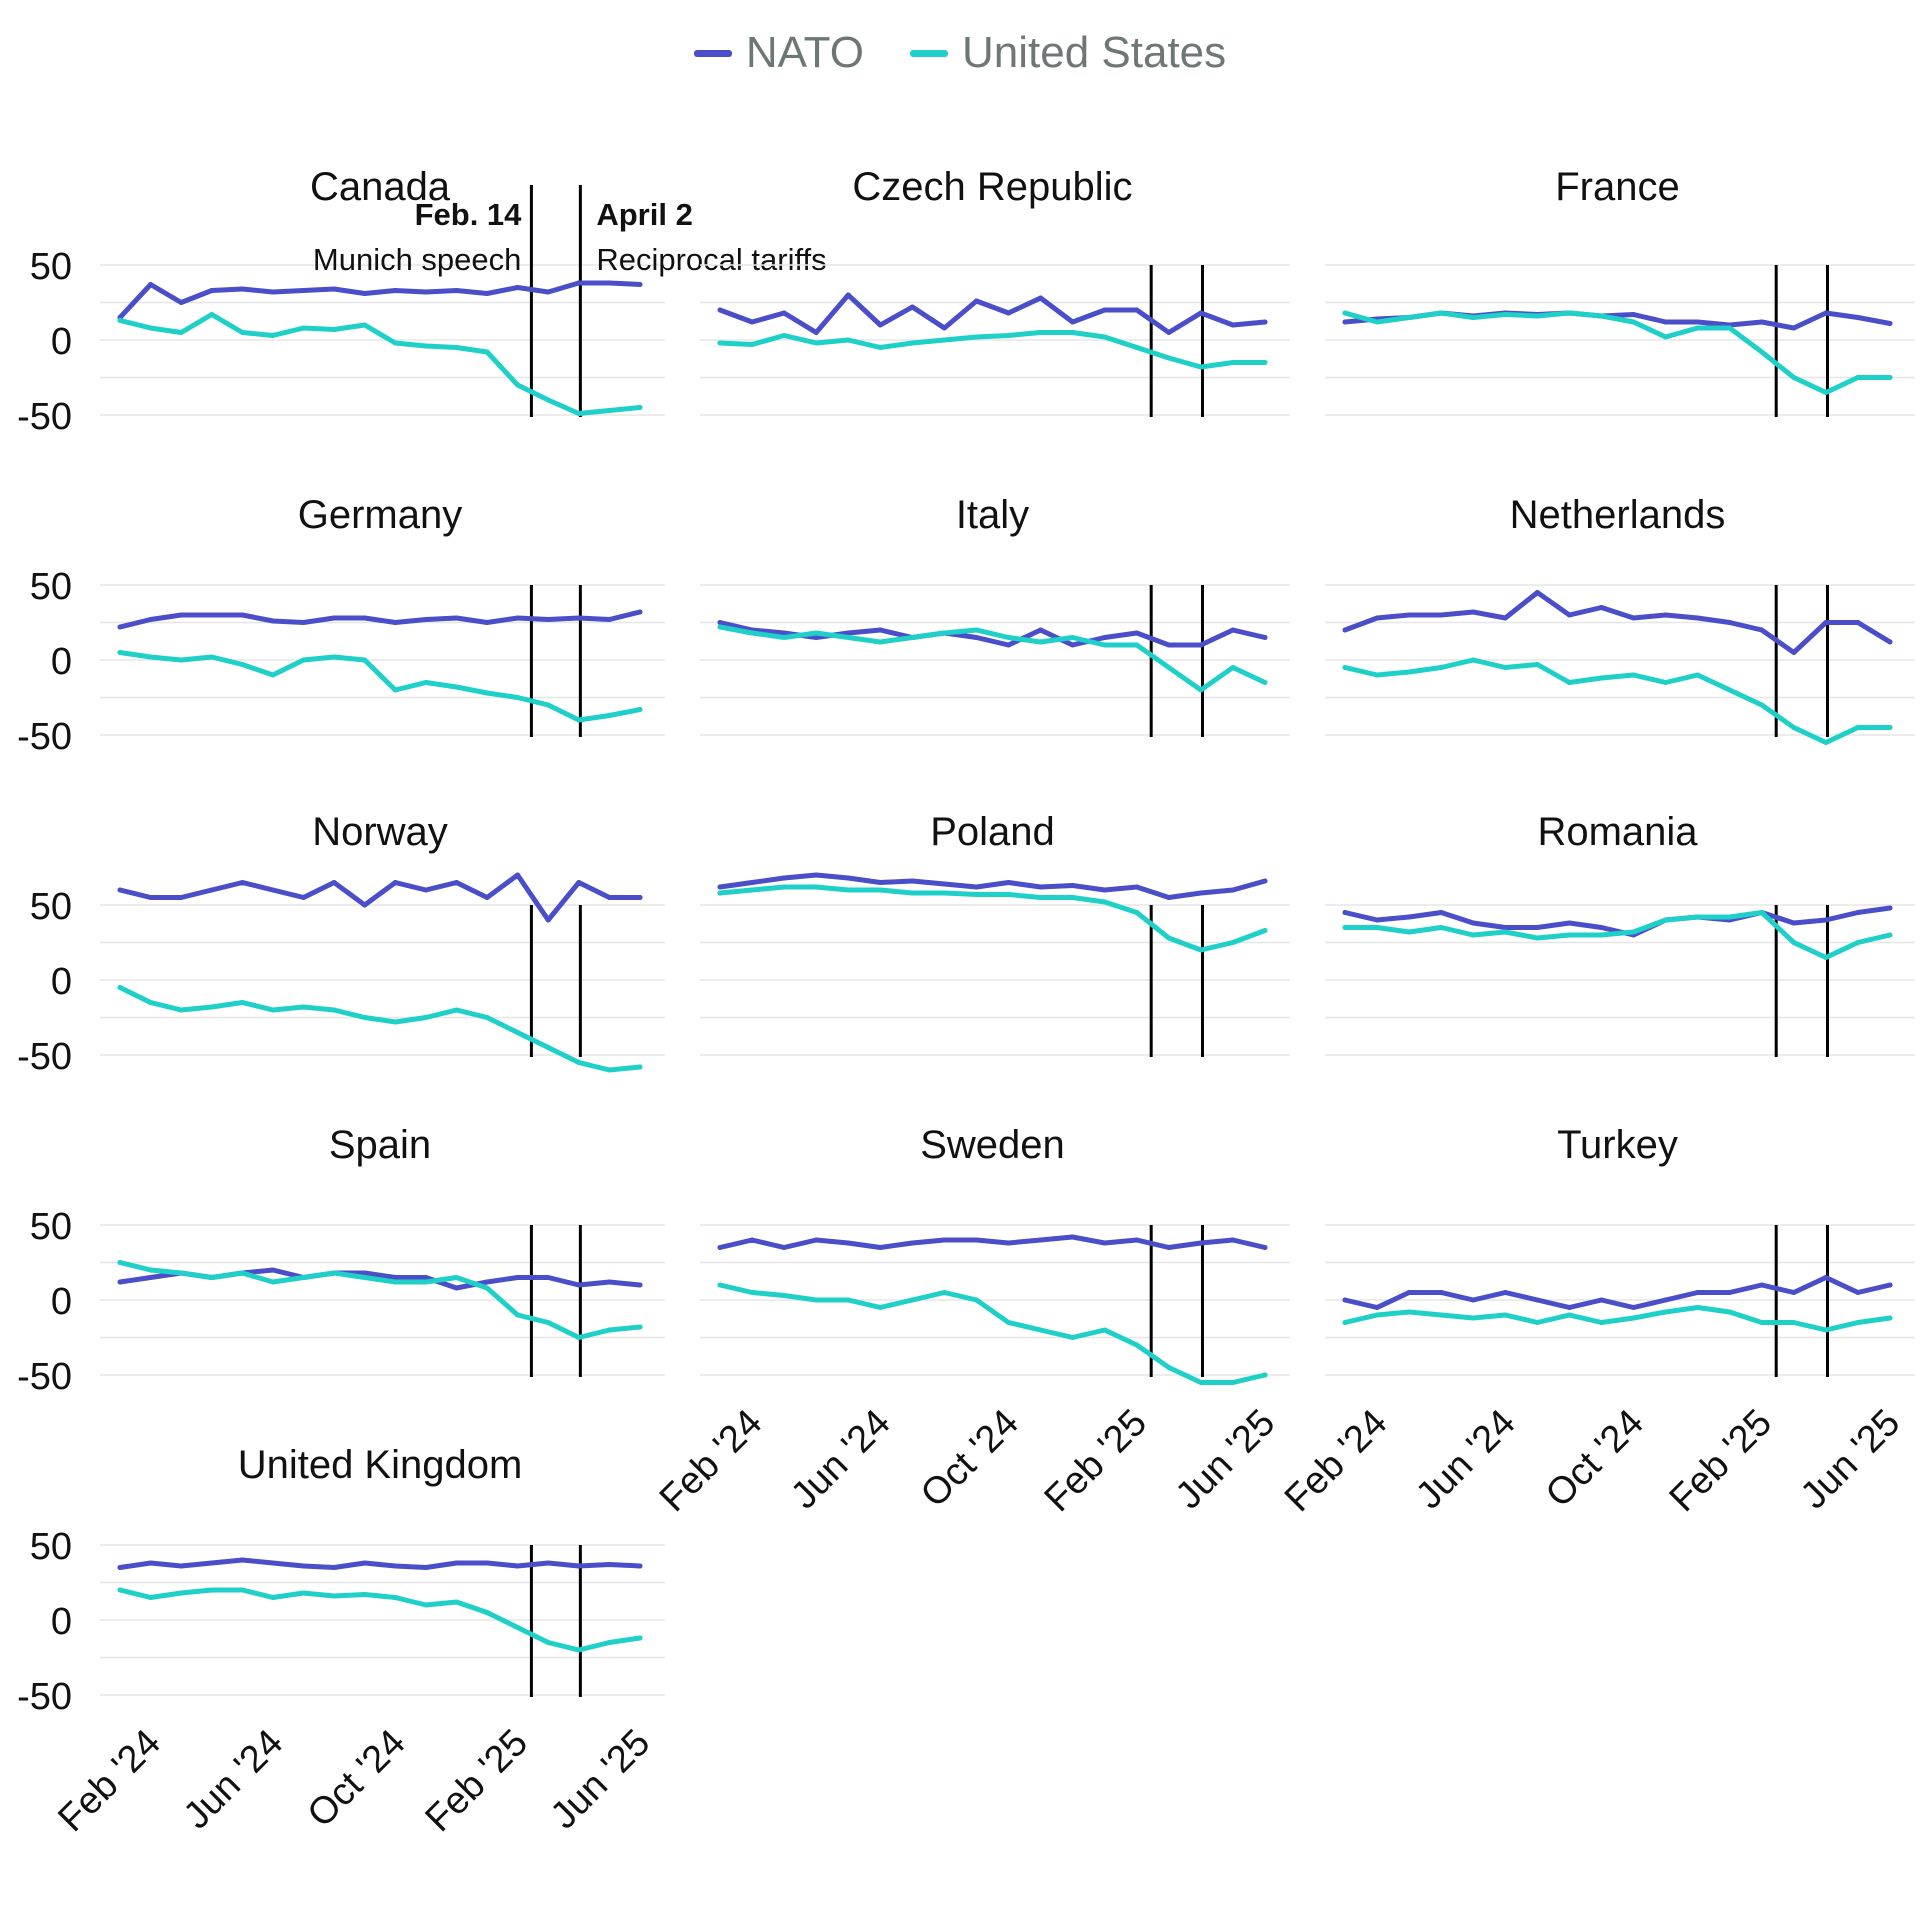 This screenshot has height=1920, width=1920. I want to click on x-tick-label: Oct '24, so click(357, 1779).